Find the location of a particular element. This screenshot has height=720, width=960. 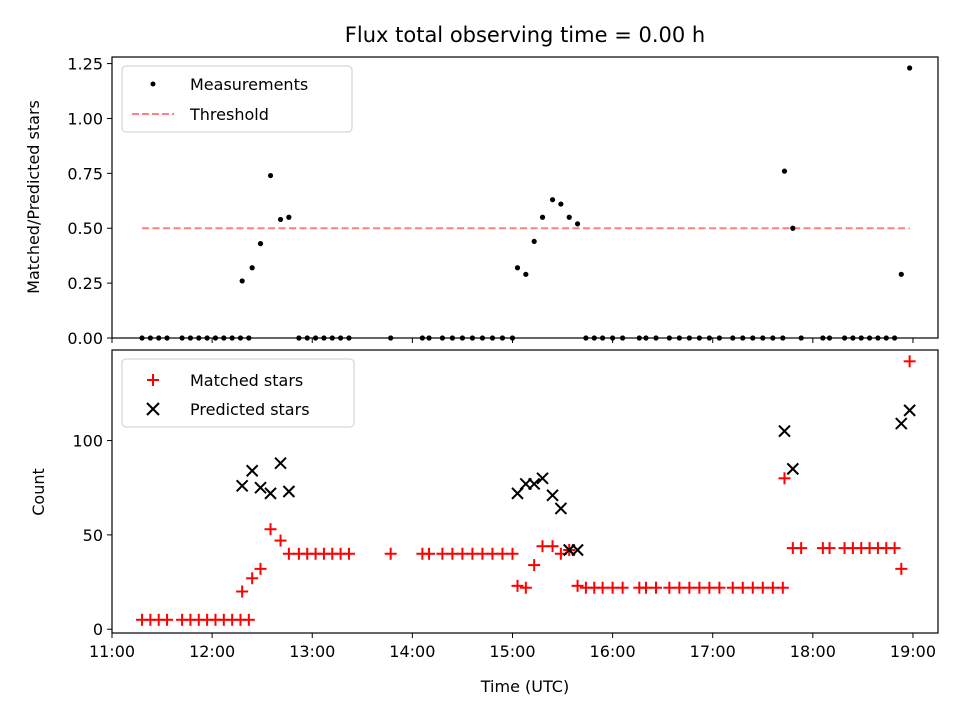

bottom-ytick-label: 50 is located at coordinates (93, 535).